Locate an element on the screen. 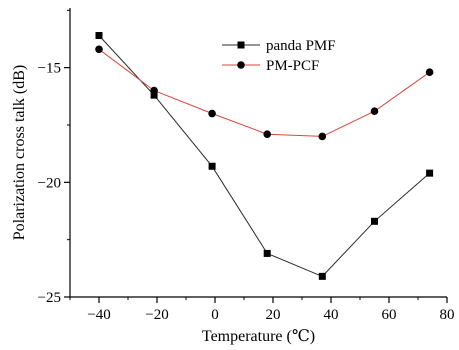  x-axis-ticks: −40 −20 0 20 40 60 80 is located at coordinates (262, 310).